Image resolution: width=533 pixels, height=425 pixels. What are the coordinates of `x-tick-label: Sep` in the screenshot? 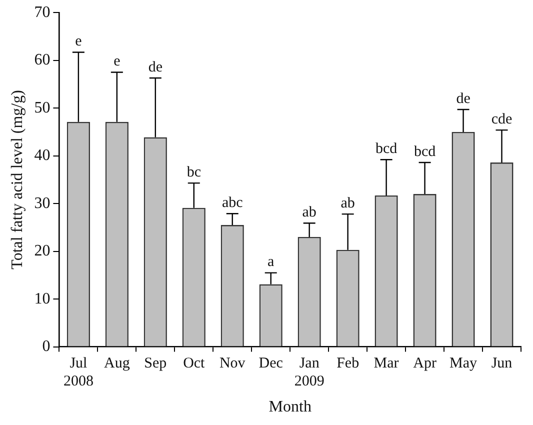 It's located at (155, 364).